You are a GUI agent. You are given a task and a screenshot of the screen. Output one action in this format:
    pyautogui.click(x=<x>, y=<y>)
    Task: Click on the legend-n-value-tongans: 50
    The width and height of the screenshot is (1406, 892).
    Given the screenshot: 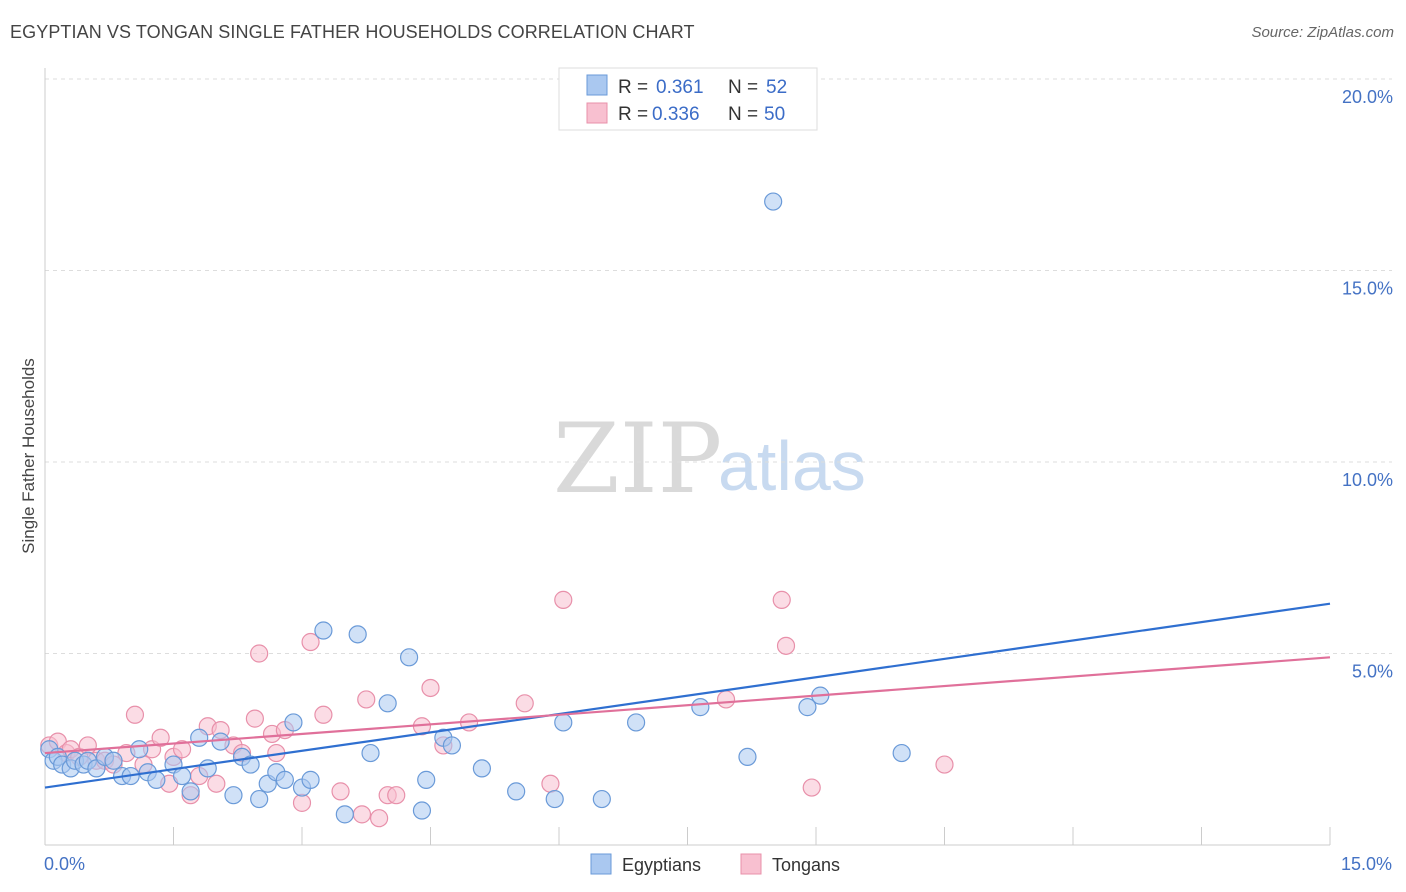 What is the action you would take?
    pyautogui.click(x=774, y=114)
    